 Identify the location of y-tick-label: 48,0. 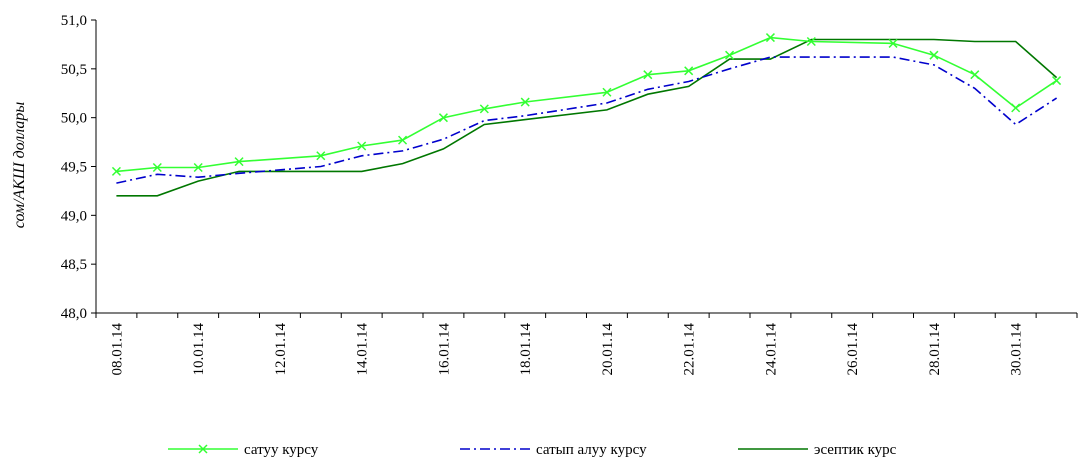
(74, 314).